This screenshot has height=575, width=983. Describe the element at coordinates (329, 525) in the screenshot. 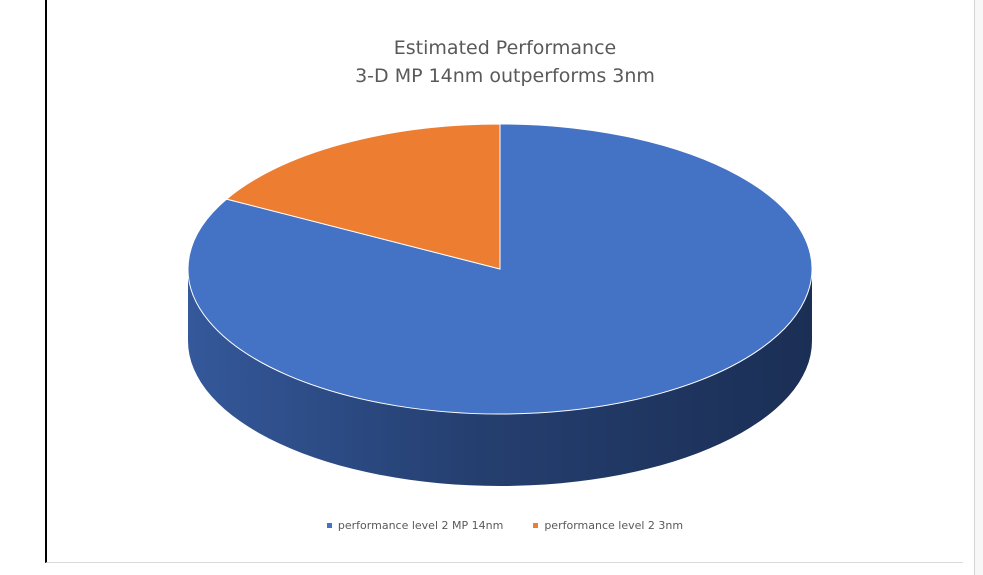

I see `legend-swatch-14nm` at that location.